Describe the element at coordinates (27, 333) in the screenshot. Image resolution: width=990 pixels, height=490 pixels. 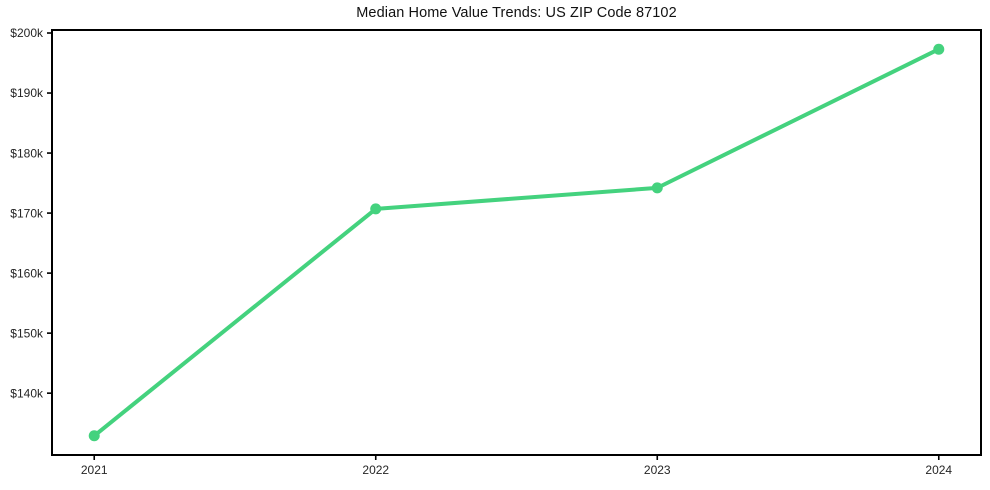
I see `y-tick-label: $150k` at that location.